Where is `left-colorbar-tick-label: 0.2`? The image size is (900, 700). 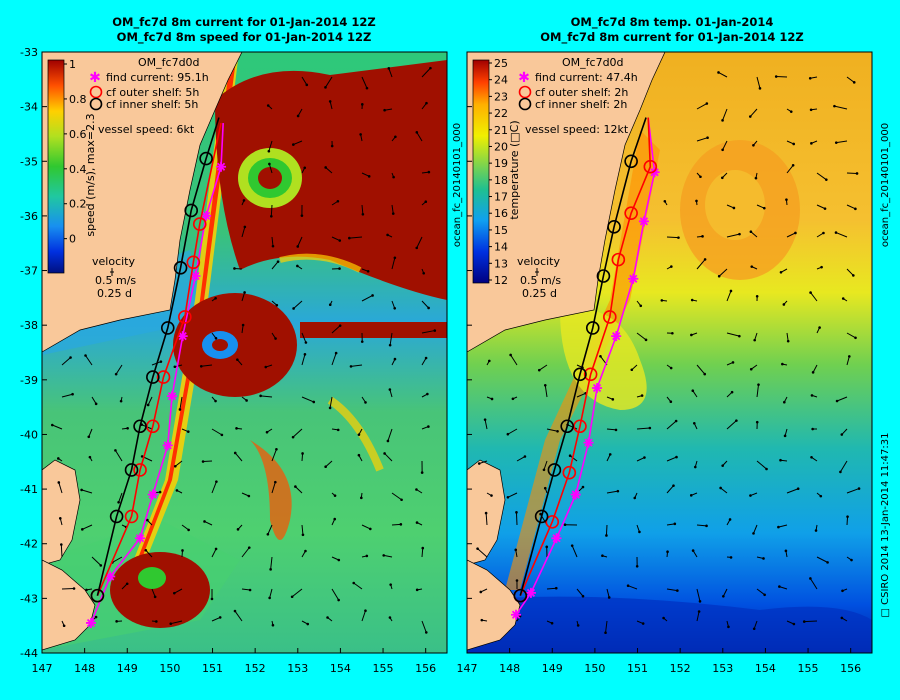 left-colorbar-tick-label: 0.2 is located at coordinates (78, 204).